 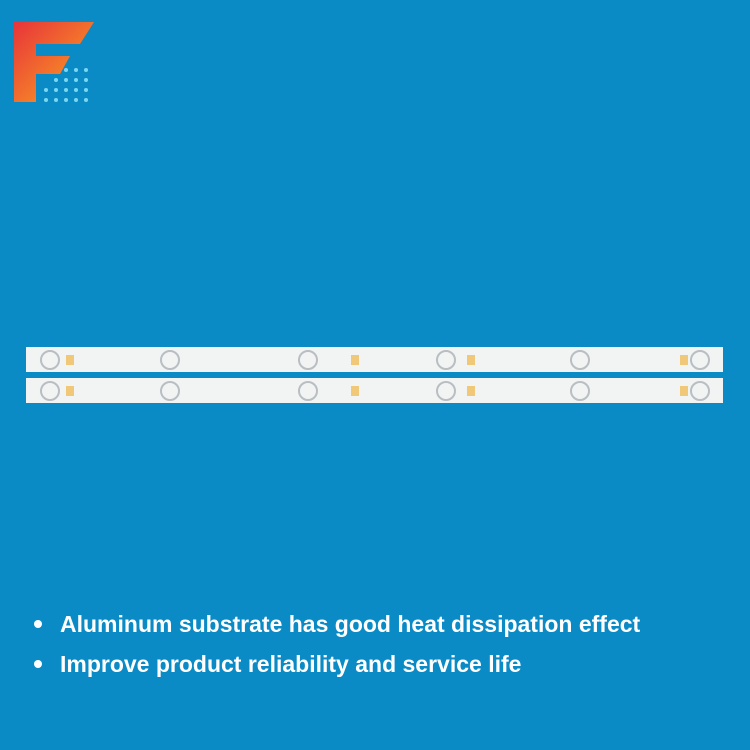 I want to click on logo, so click(x=54, y=62).